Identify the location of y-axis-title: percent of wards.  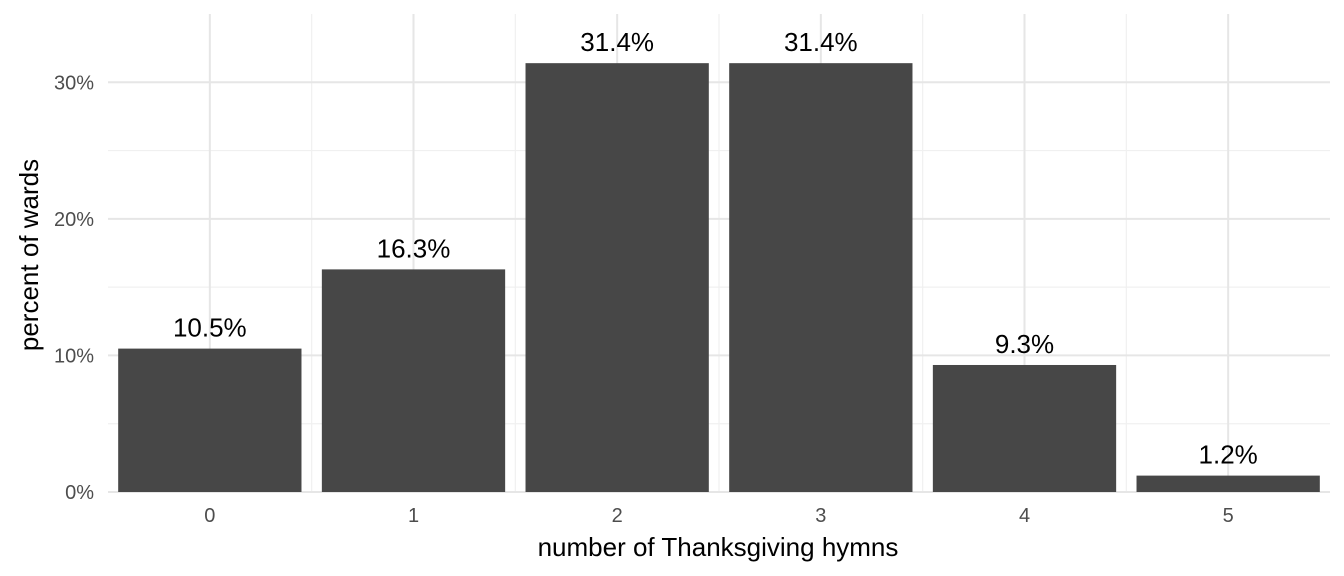
(29, 255).